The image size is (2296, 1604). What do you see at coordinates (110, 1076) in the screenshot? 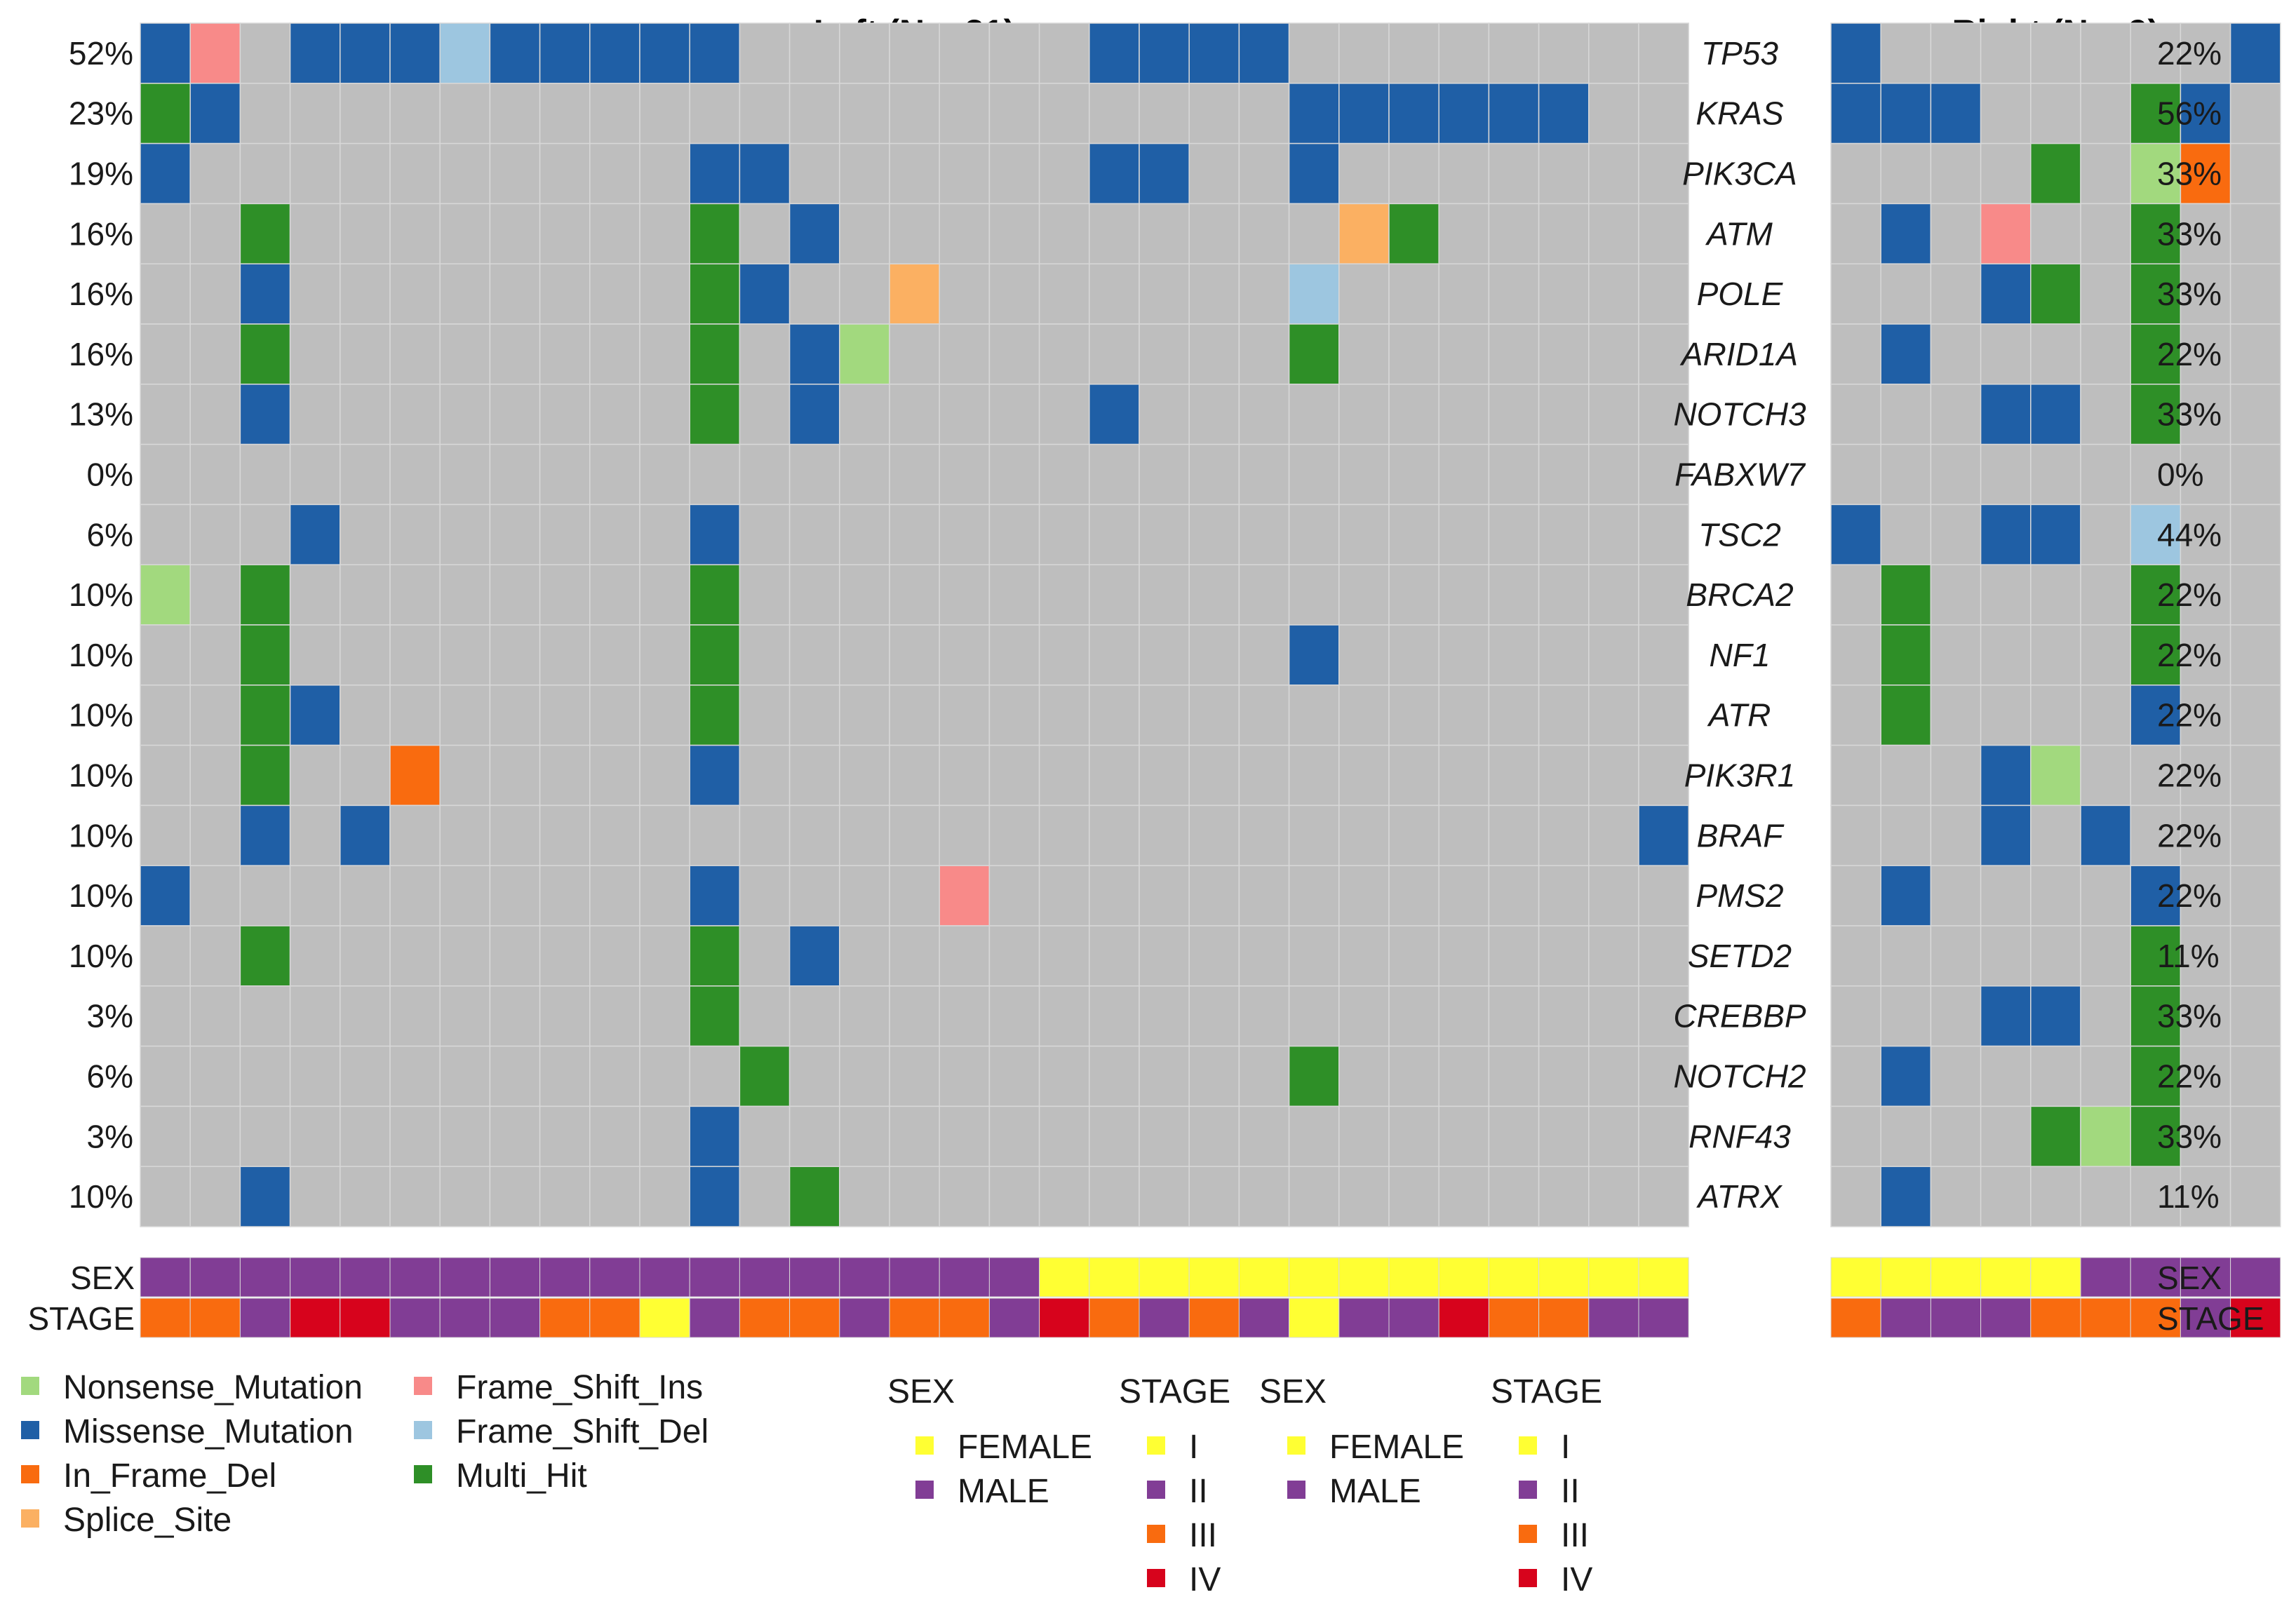
I see `percent-label: 6%` at bounding box center [110, 1076].